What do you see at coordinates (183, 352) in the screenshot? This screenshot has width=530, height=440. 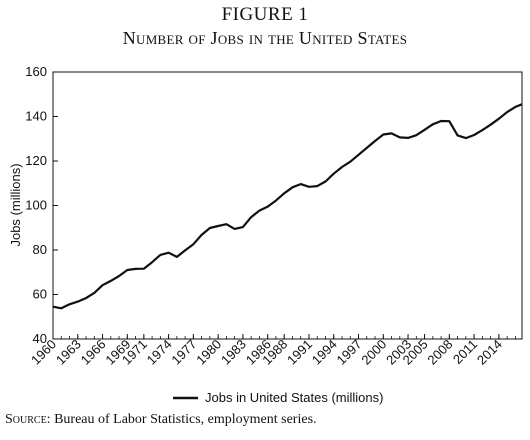 I see `x-tick-label: 1977` at bounding box center [183, 352].